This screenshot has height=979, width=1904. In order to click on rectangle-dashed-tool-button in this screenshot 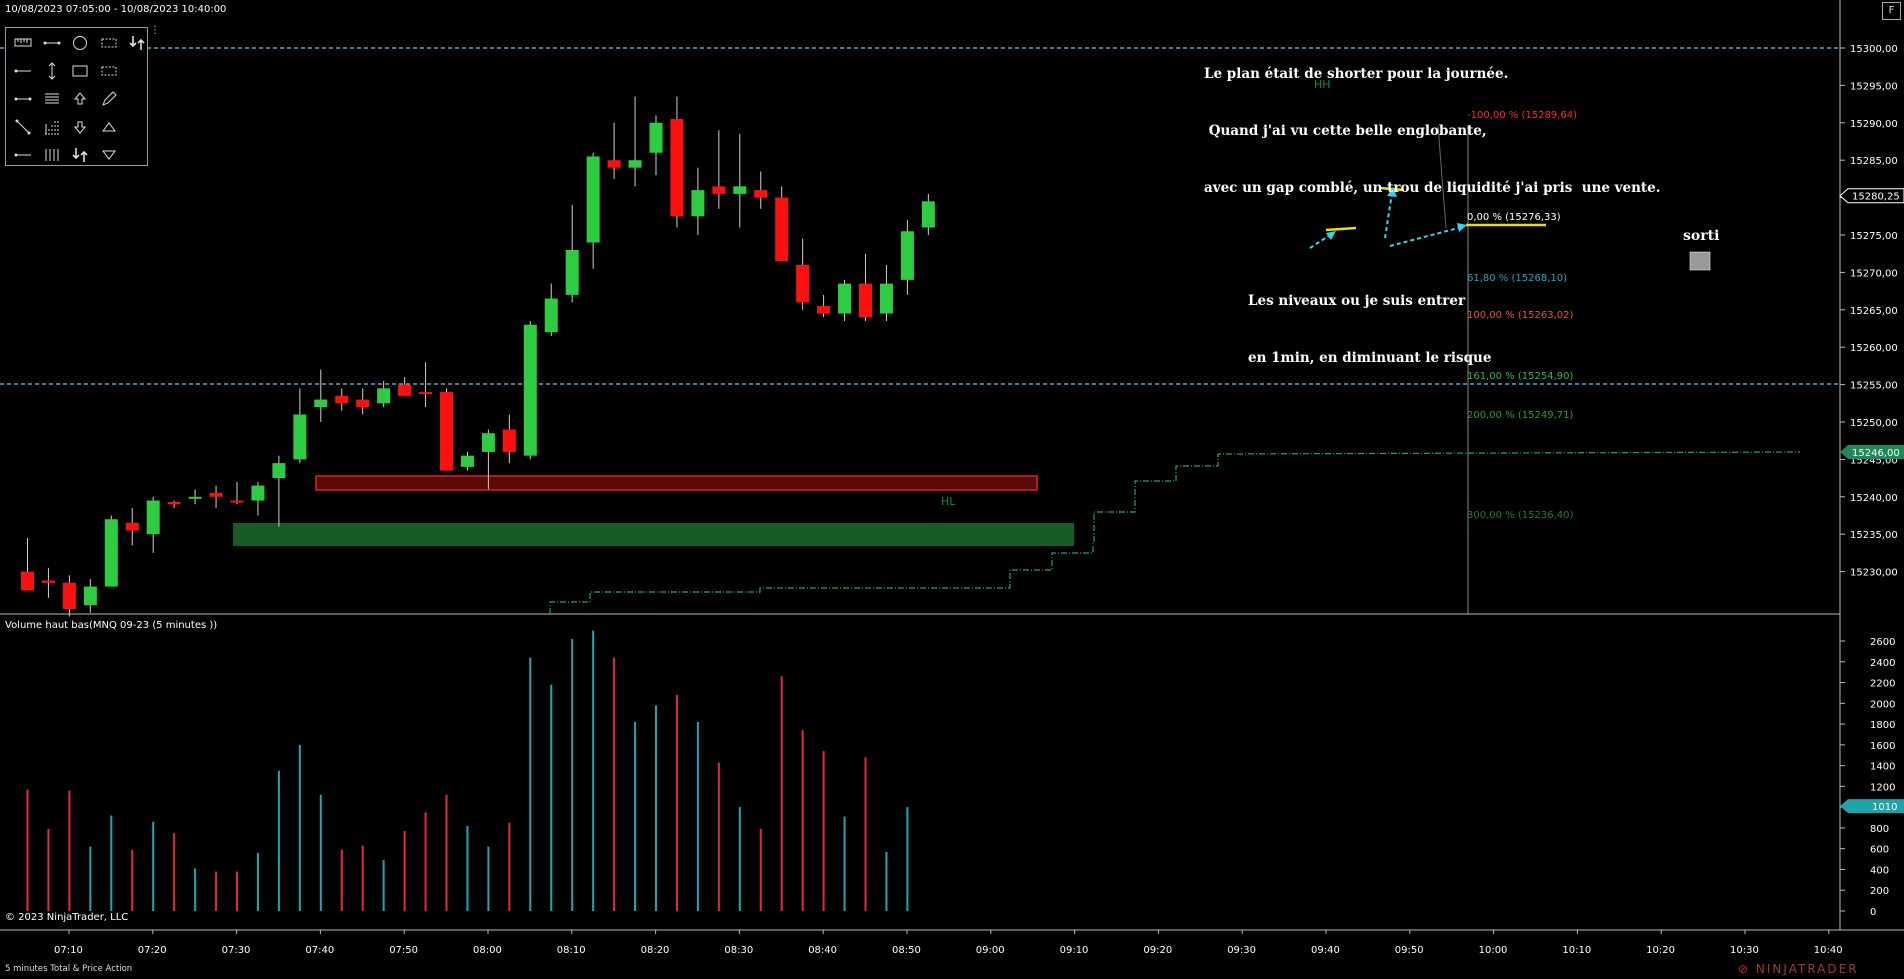, I will do `click(109, 43)`.